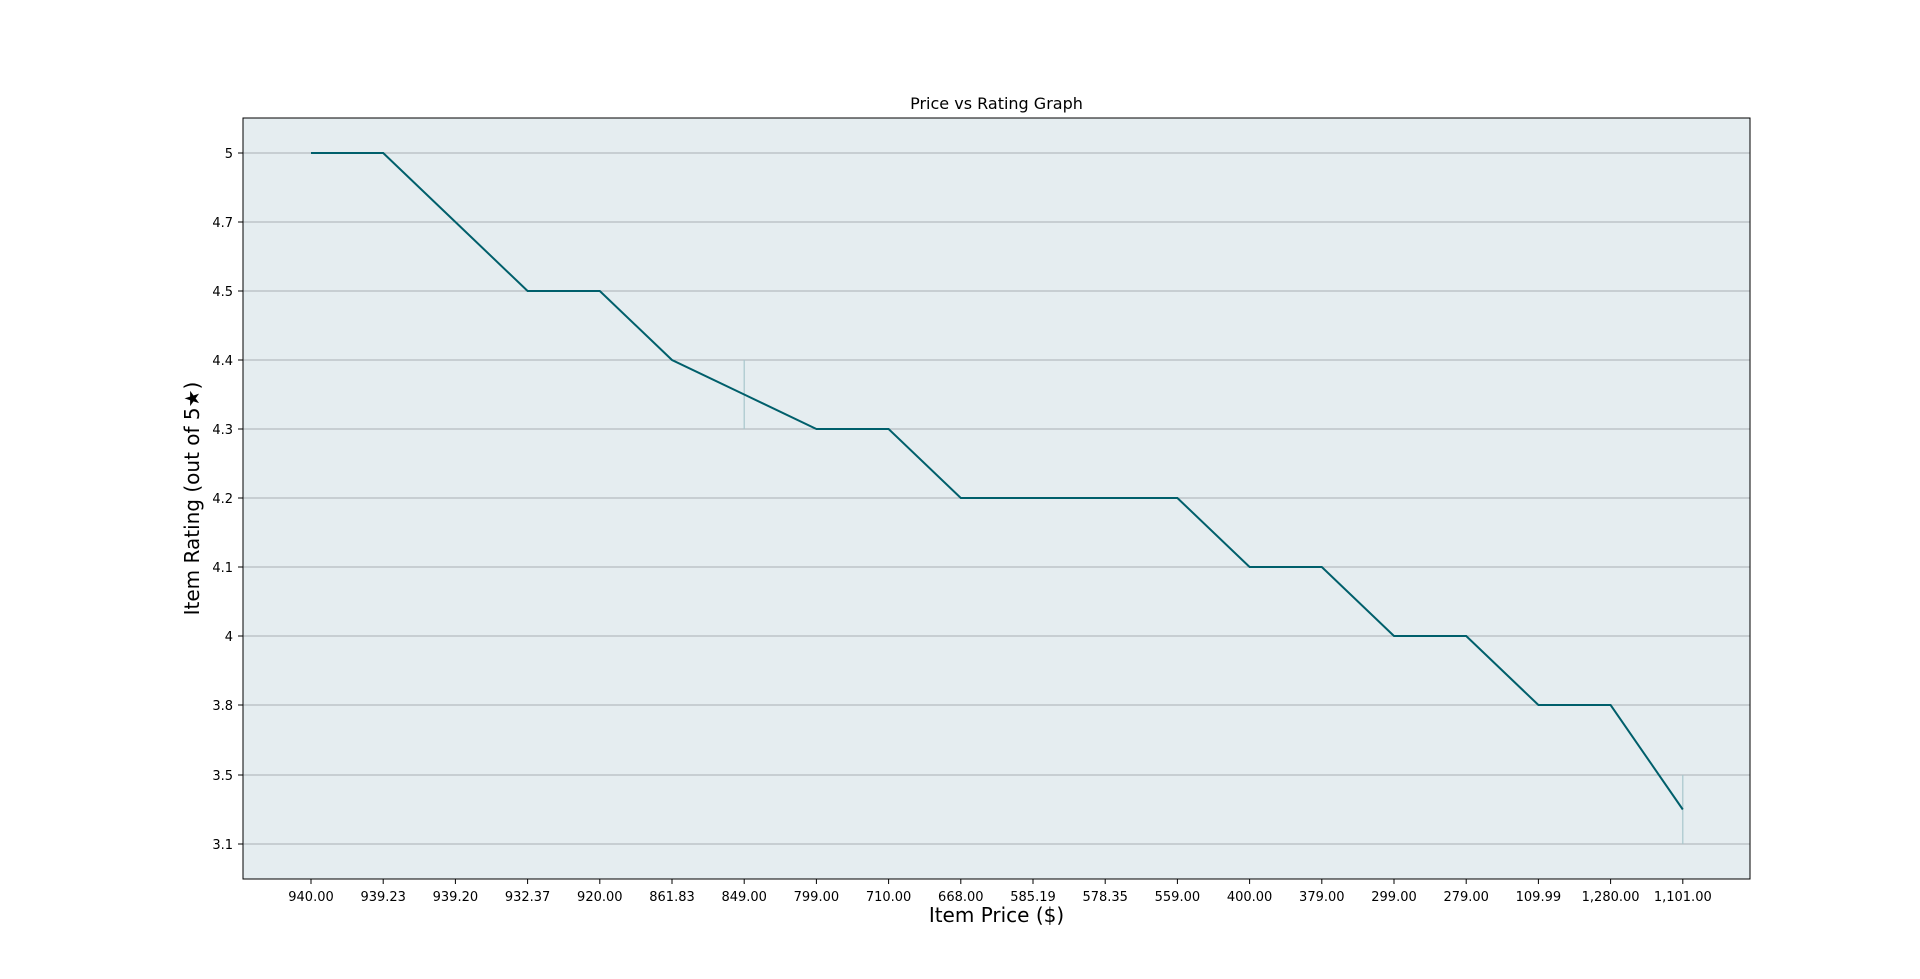  Describe the element at coordinates (961, 897) in the screenshot. I see `x-tick-label: 668.00` at that location.